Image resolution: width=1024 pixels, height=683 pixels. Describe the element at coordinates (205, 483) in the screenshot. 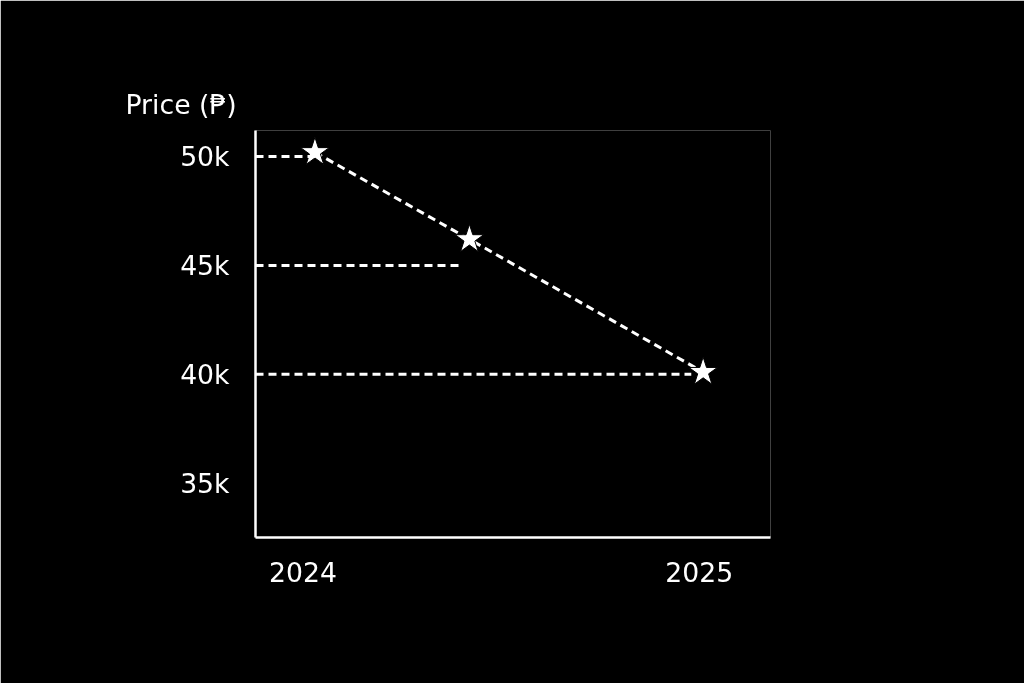

I see `y-tick-label: 35k` at that location.